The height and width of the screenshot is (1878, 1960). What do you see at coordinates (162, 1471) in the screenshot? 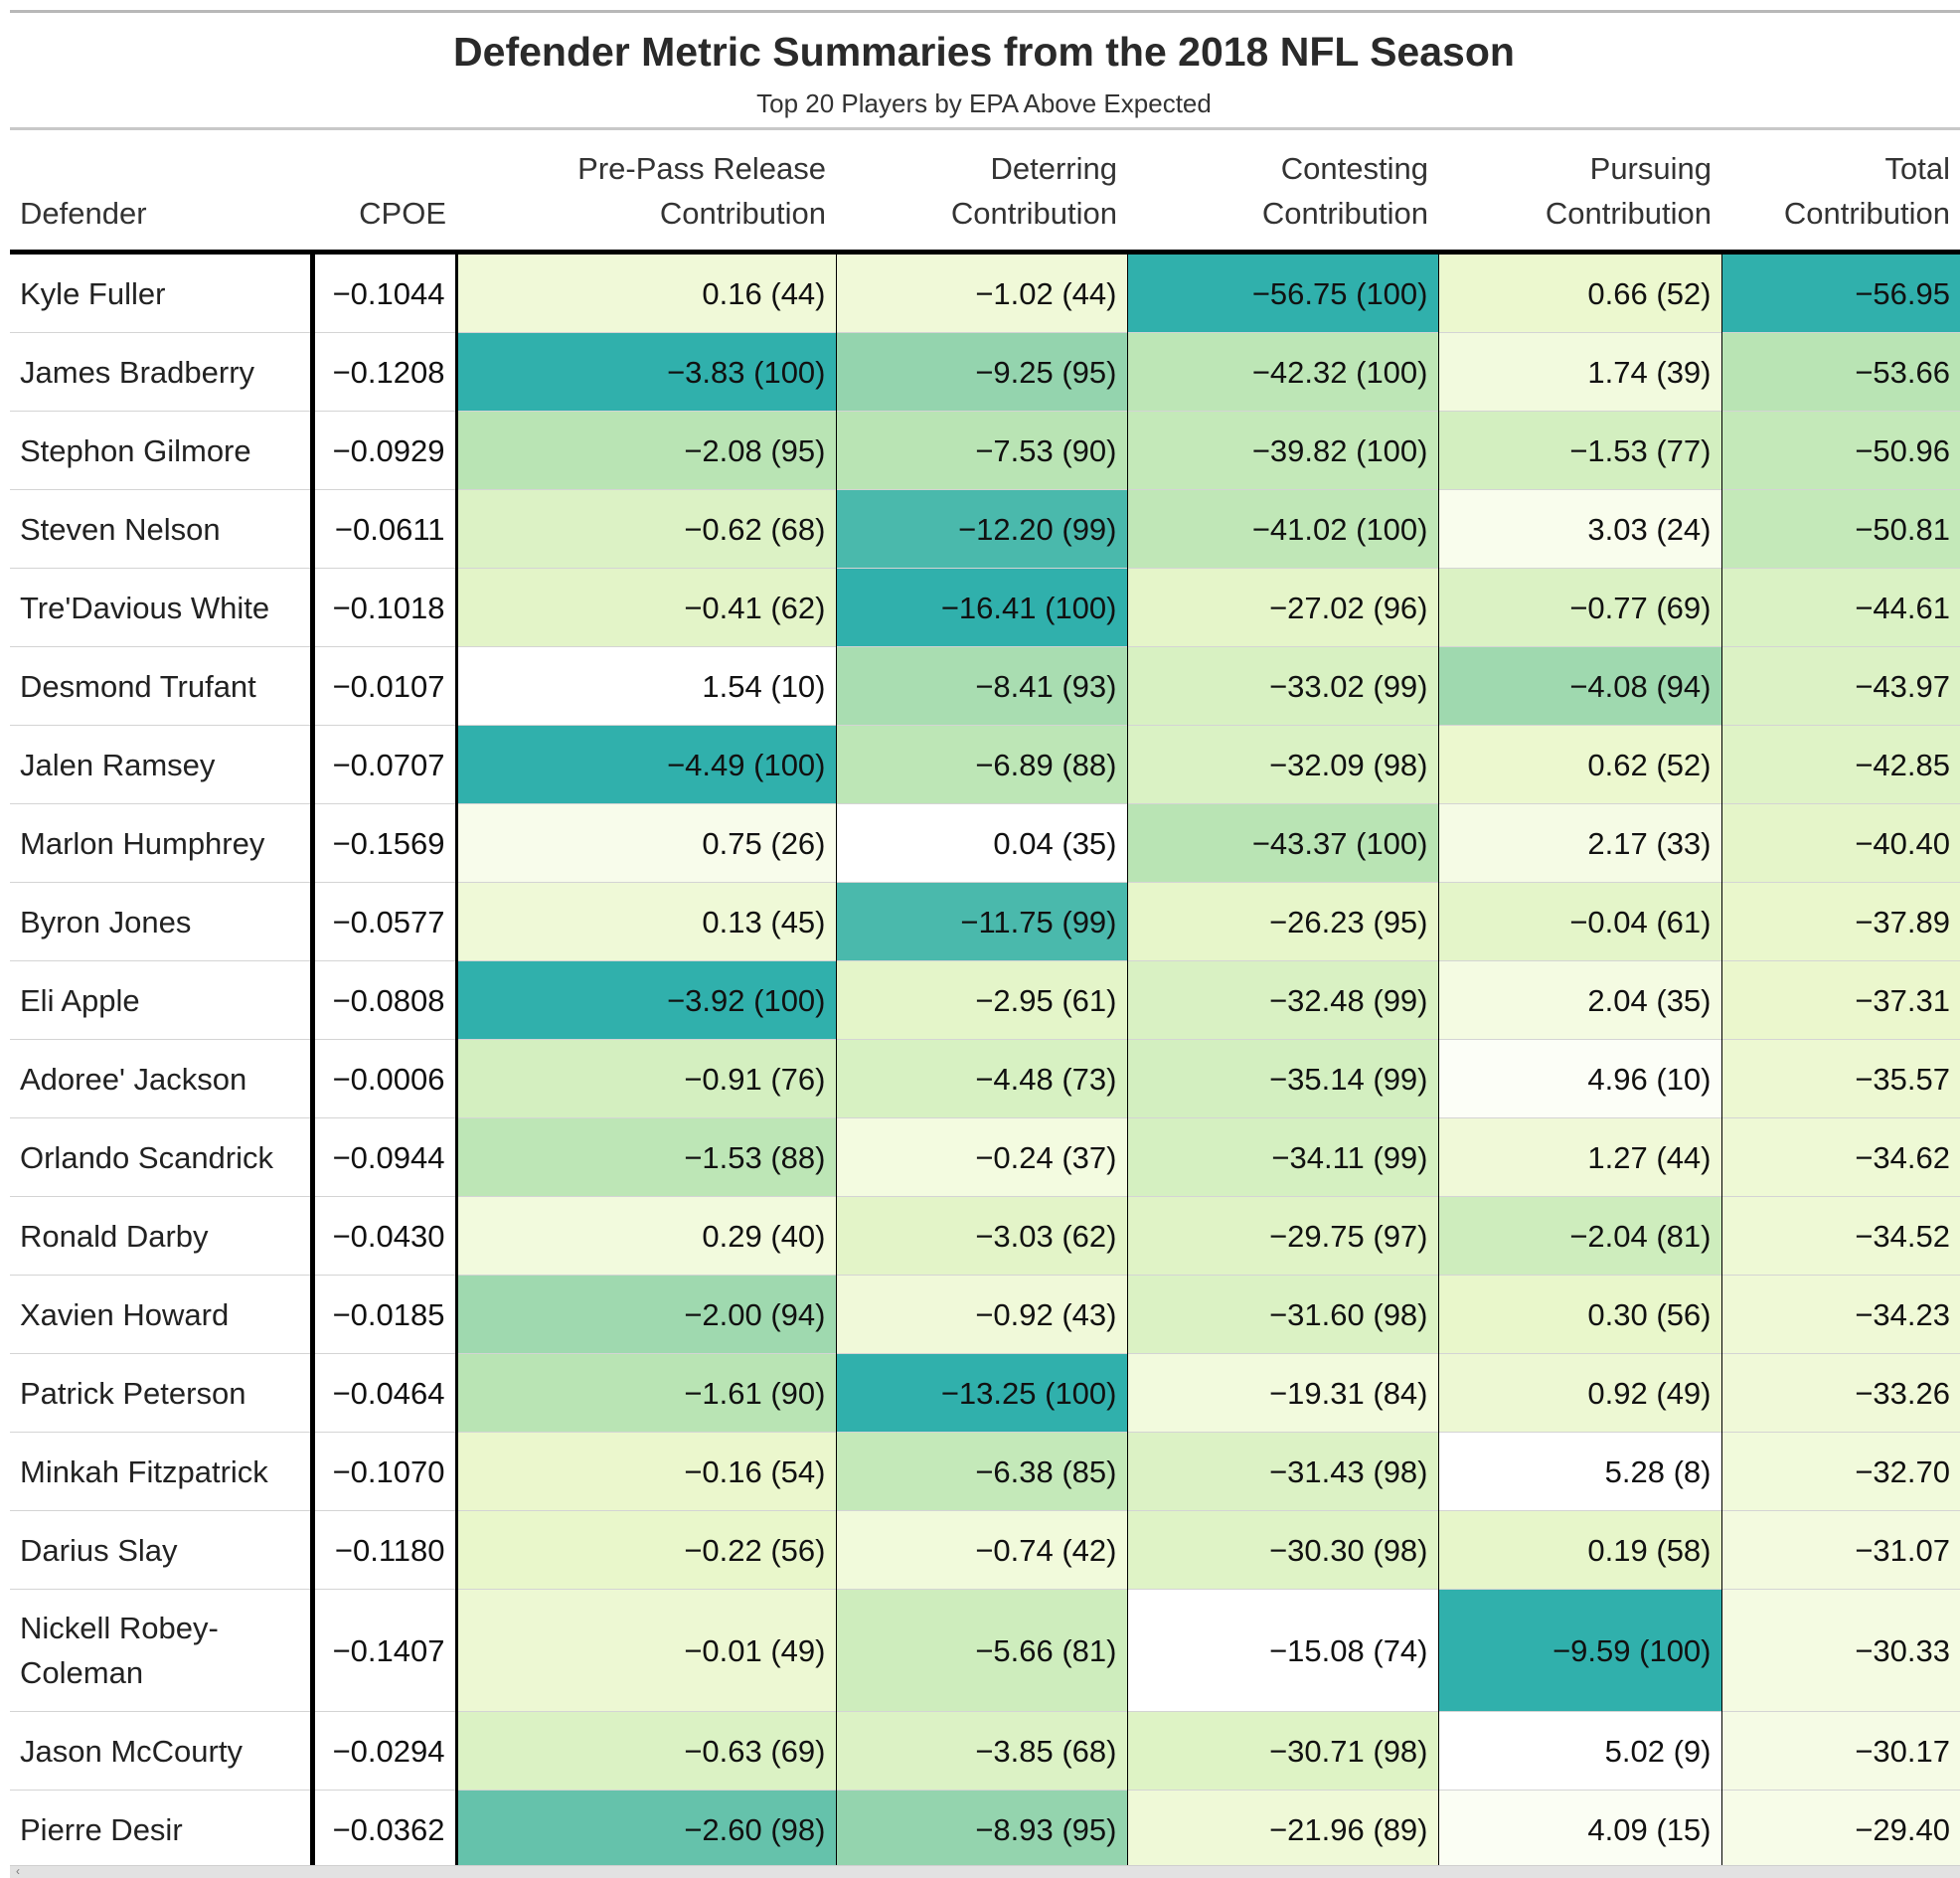
I see `cell-defender: Minkah Fitzpatrick` at bounding box center [162, 1471].